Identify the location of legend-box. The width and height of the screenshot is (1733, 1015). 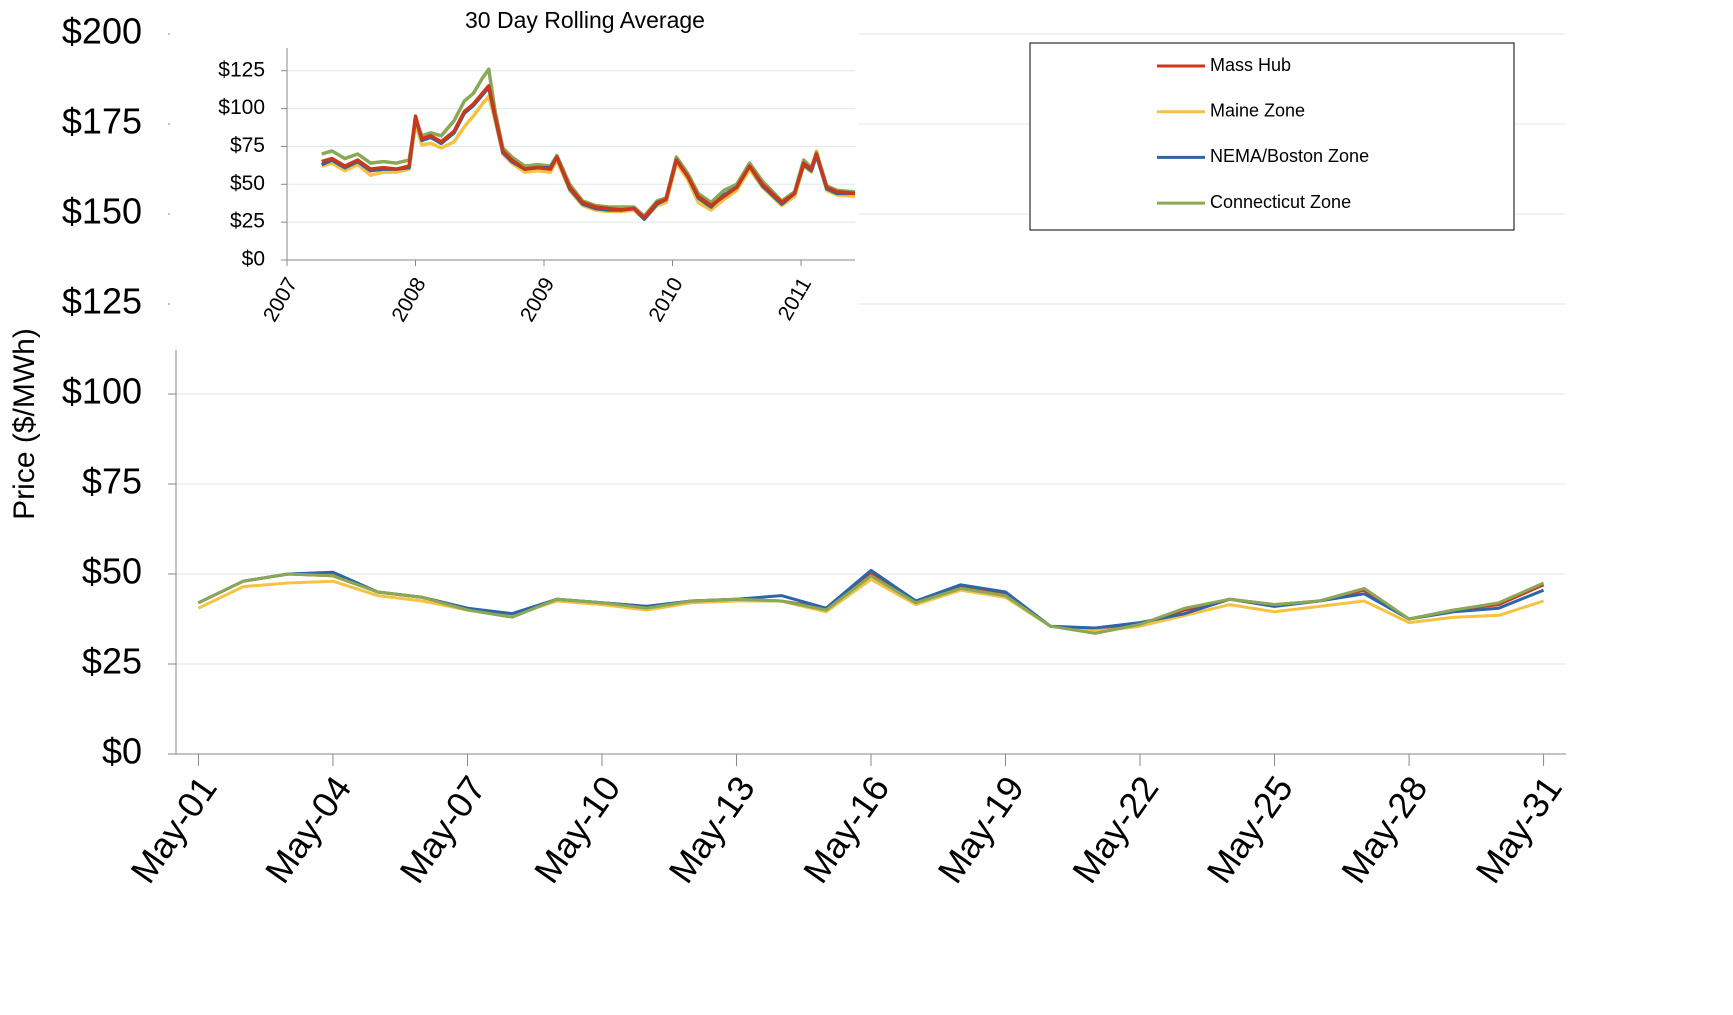
(1272, 136).